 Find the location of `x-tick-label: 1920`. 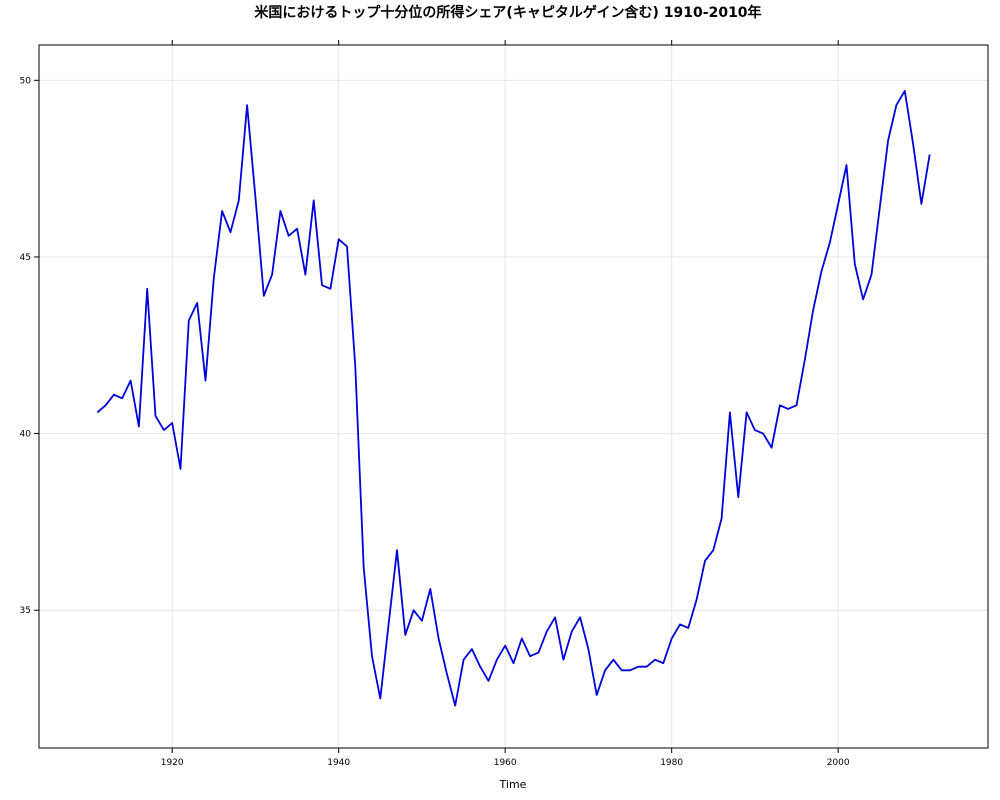

x-tick-label: 1920 is located at coordinates (172, 763).